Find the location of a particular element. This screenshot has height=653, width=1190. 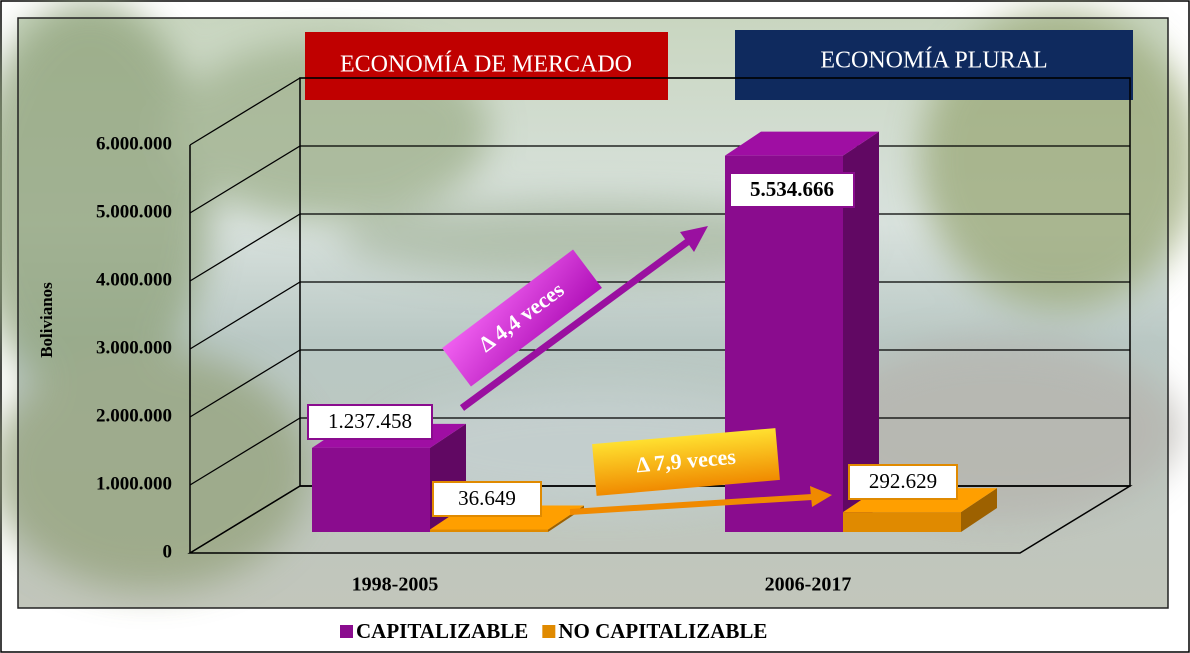

y-tick-label: 0 is located at coordinates (168, 551).